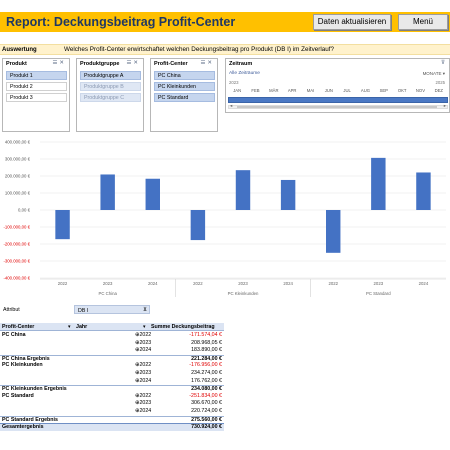  Describe the element at coordinates (237, 90) in the screenshot. I see `timeline-month: JAN` at that location.